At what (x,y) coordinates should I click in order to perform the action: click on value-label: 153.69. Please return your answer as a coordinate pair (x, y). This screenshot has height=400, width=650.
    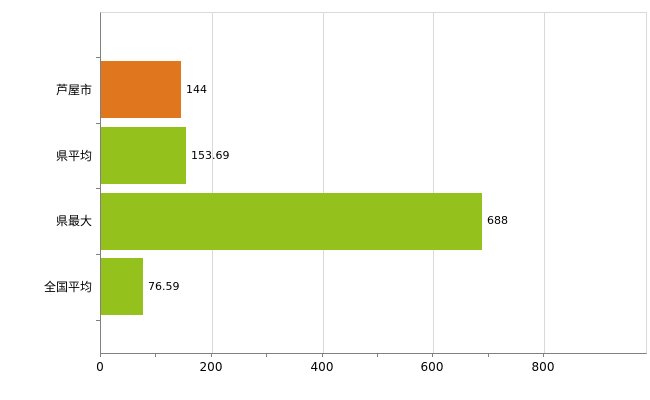
    Looking at the image, I should click on (210, 155).